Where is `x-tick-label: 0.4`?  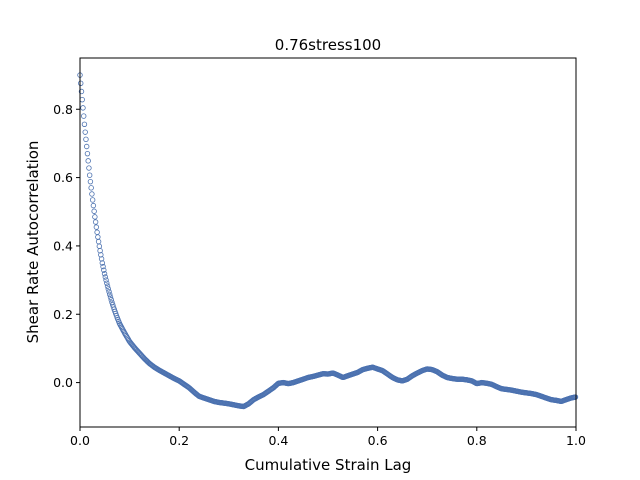
x-tick-label: 0.4 is located at coordinates (278, 440).